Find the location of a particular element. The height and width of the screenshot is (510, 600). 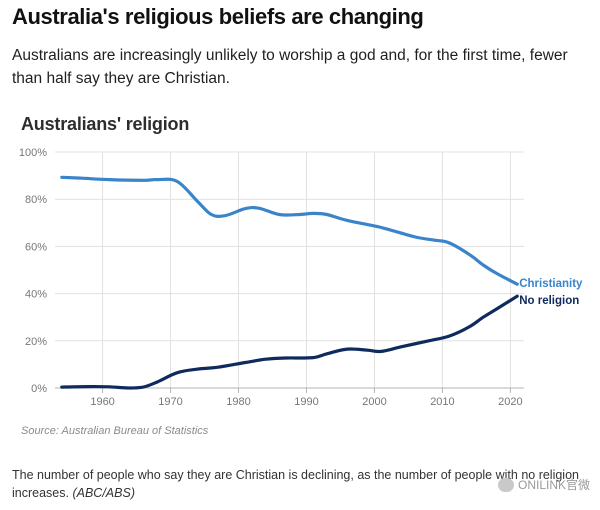

series-line-no-religion is located at coordinates (289, 342).